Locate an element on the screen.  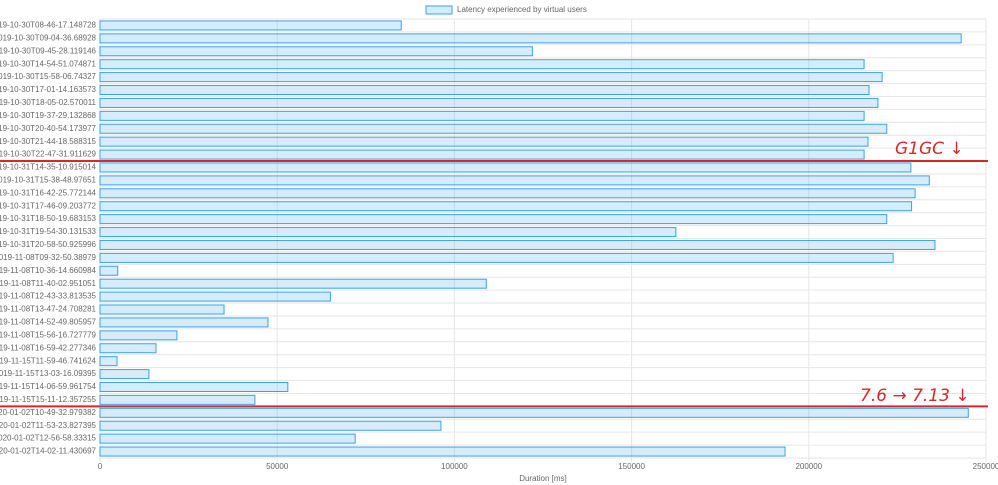
y-tick-label: 2019-10-30T20-40-54.173977 is located at coordinates (48, 128).